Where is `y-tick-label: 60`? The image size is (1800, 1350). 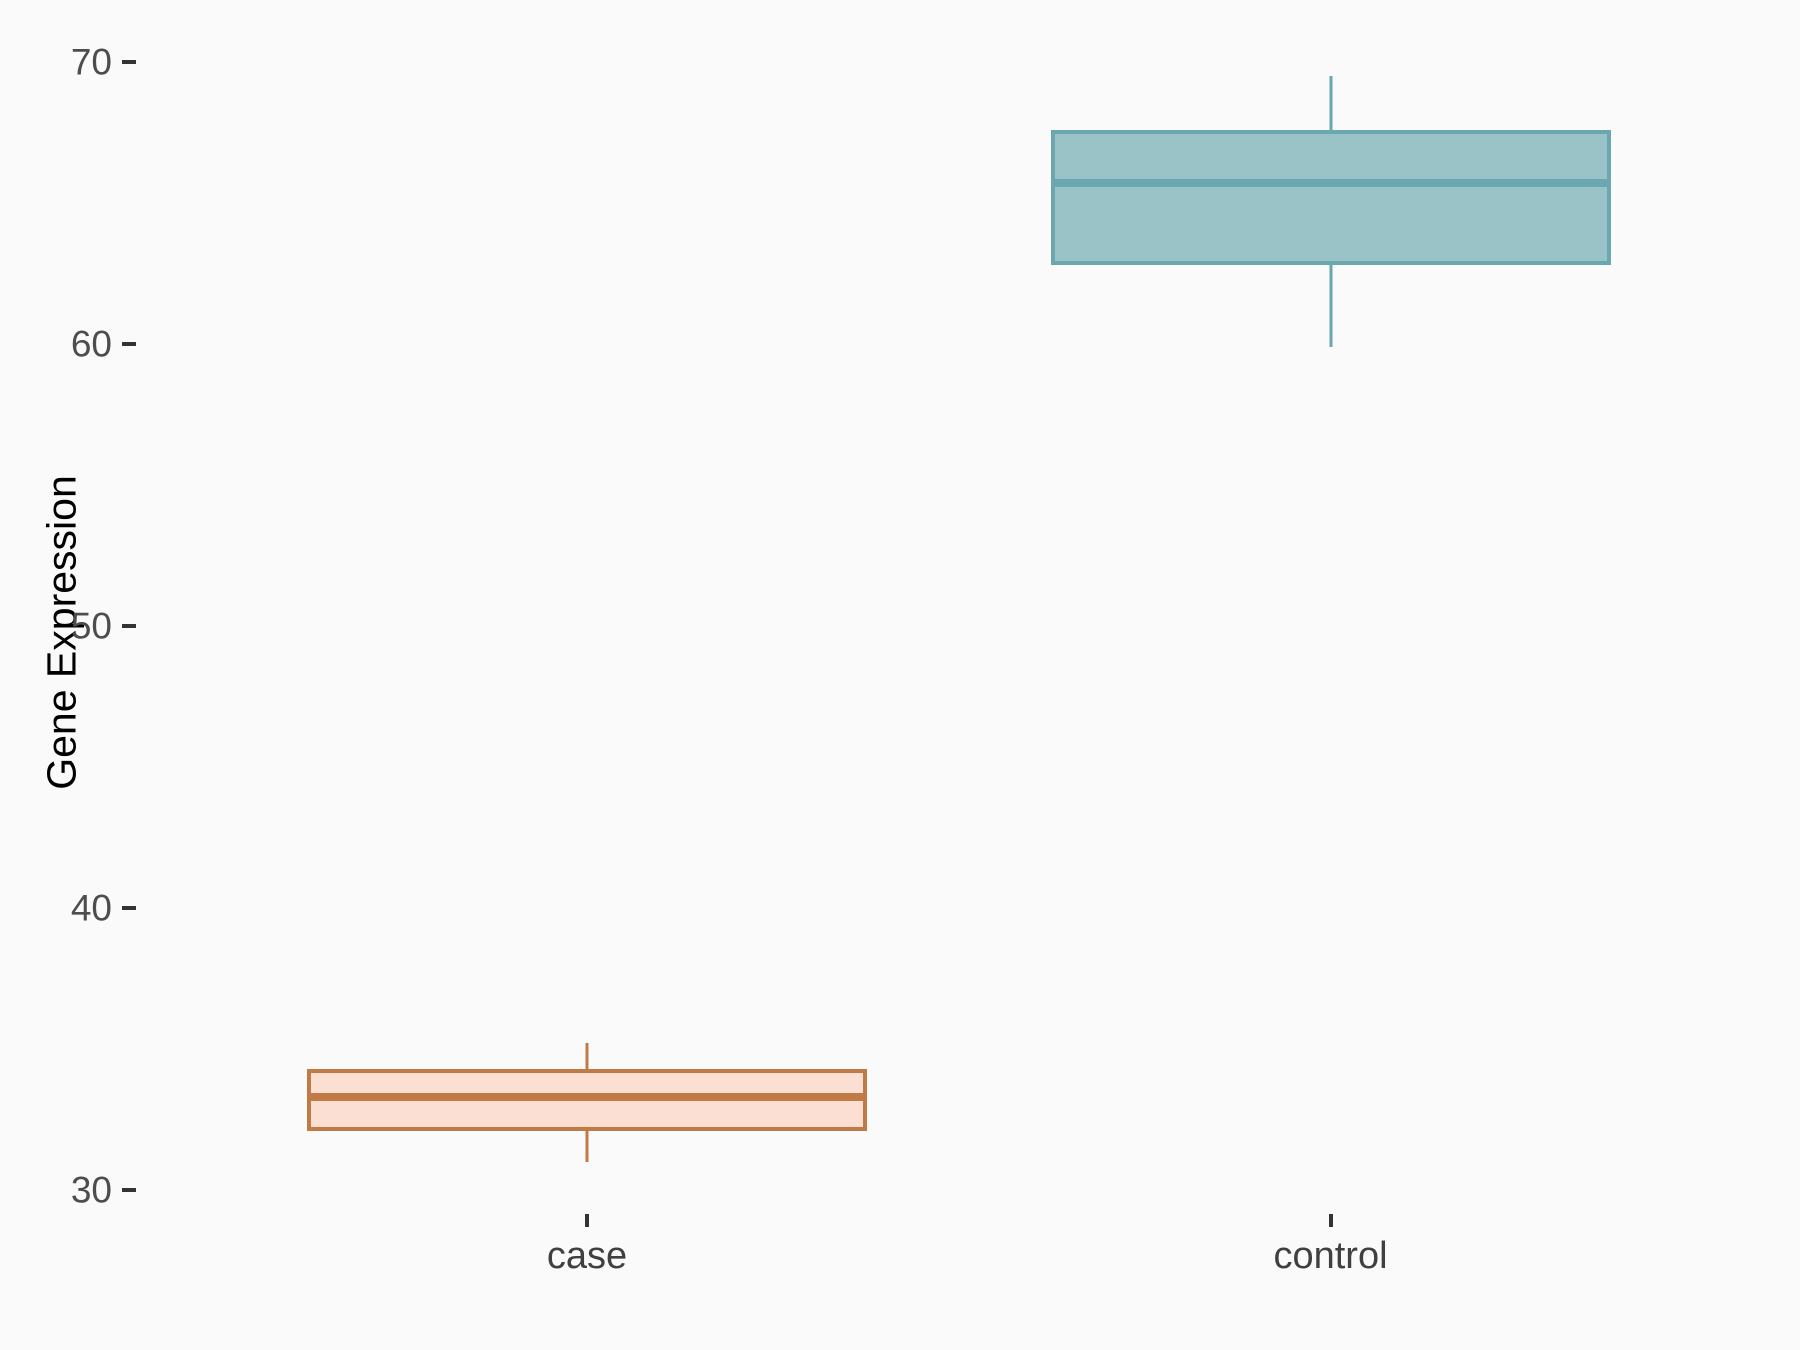
y-tick-label: 60 is located at coordinates (91, 344).